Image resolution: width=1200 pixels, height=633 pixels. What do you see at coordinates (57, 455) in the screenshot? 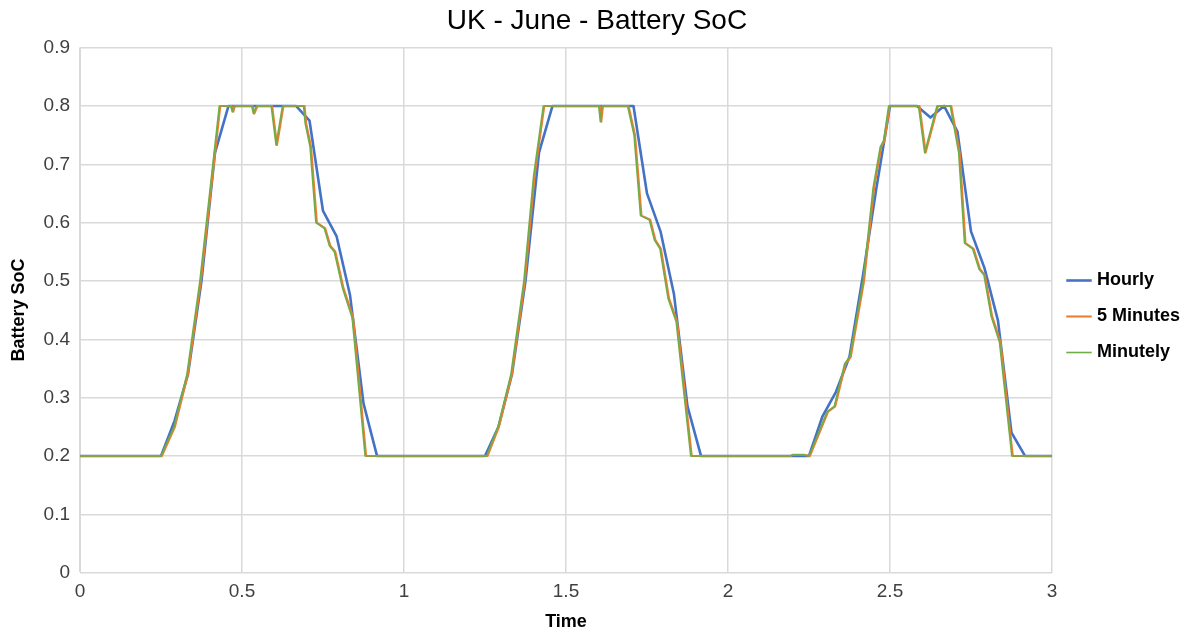
I see `y-tick-label: 0.2` at bounding box center [57, 455].